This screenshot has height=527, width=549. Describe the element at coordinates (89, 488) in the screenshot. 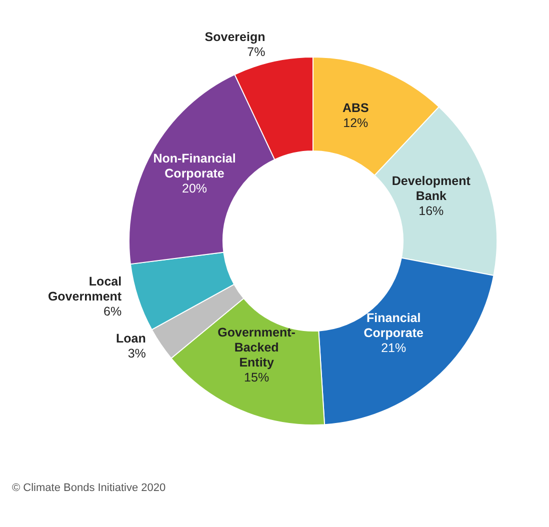

I see `text: © Climate Bonds Initiative 2020` at that location.